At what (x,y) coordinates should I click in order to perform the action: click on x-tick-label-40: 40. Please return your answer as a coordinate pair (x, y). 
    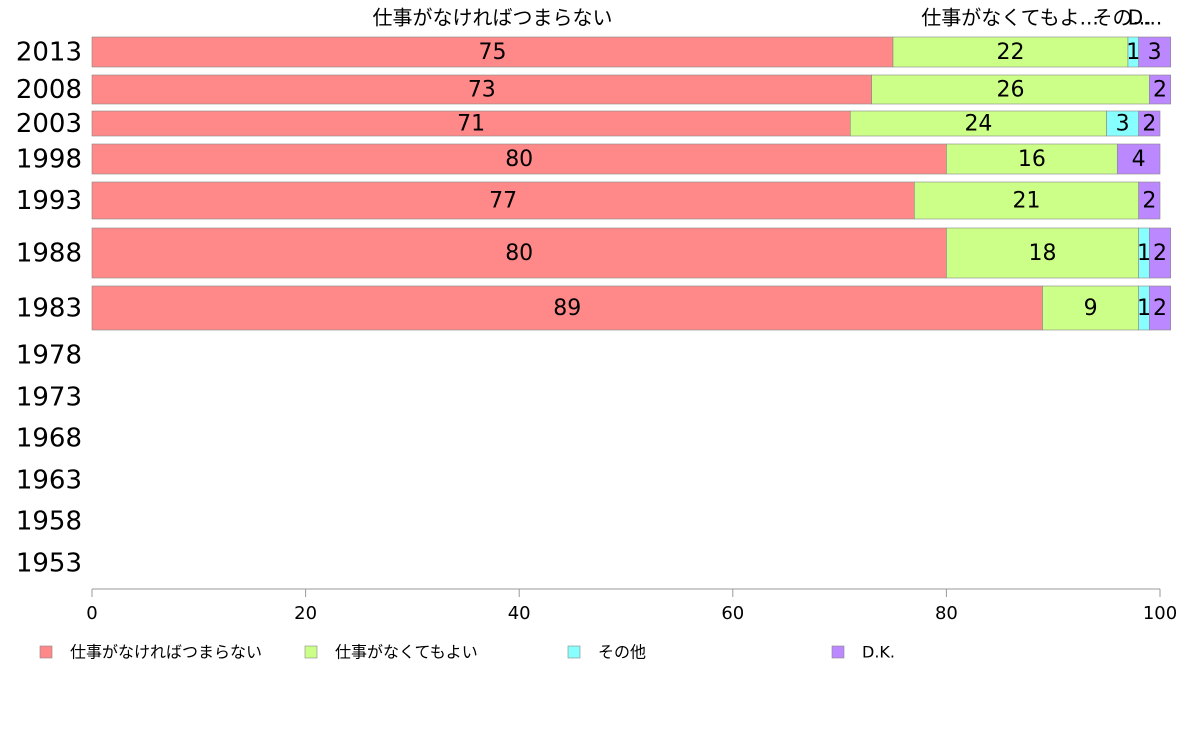
    Looking at the image, I should click on (519, 613).